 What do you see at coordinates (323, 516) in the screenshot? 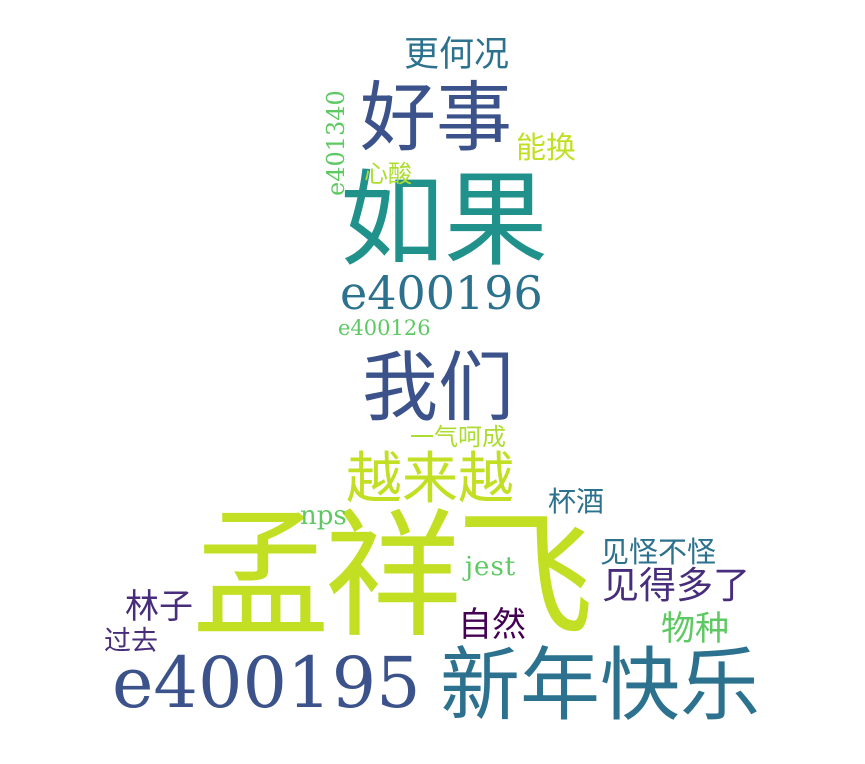
I see `word-nps: nps` at bounding box center [323, 516].